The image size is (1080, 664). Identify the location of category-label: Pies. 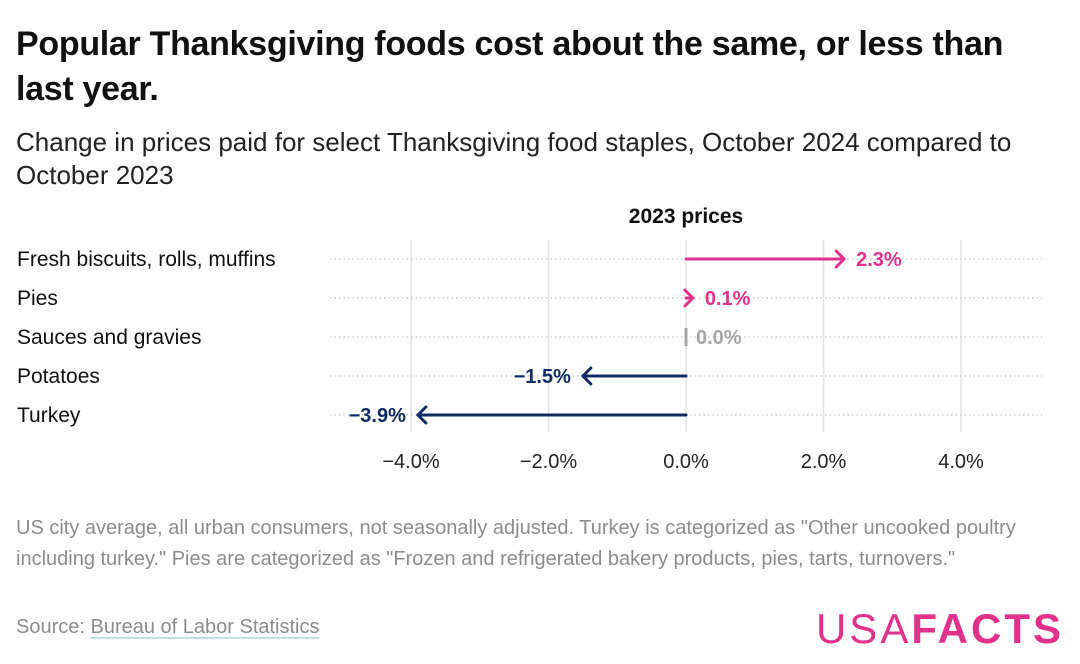
(37, 298).